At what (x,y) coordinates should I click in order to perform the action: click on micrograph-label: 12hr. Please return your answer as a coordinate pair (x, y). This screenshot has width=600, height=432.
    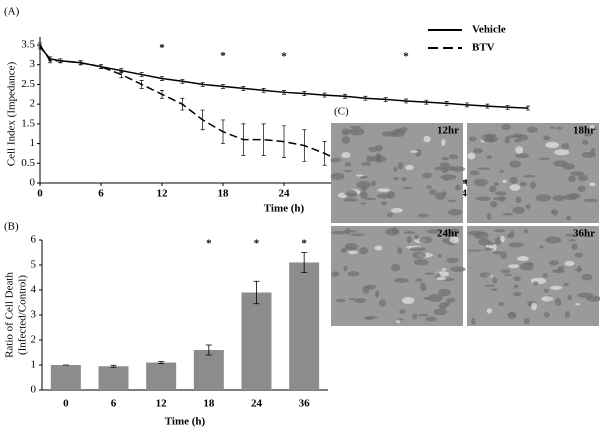
    Looking at the image, I should click on (448, 131).